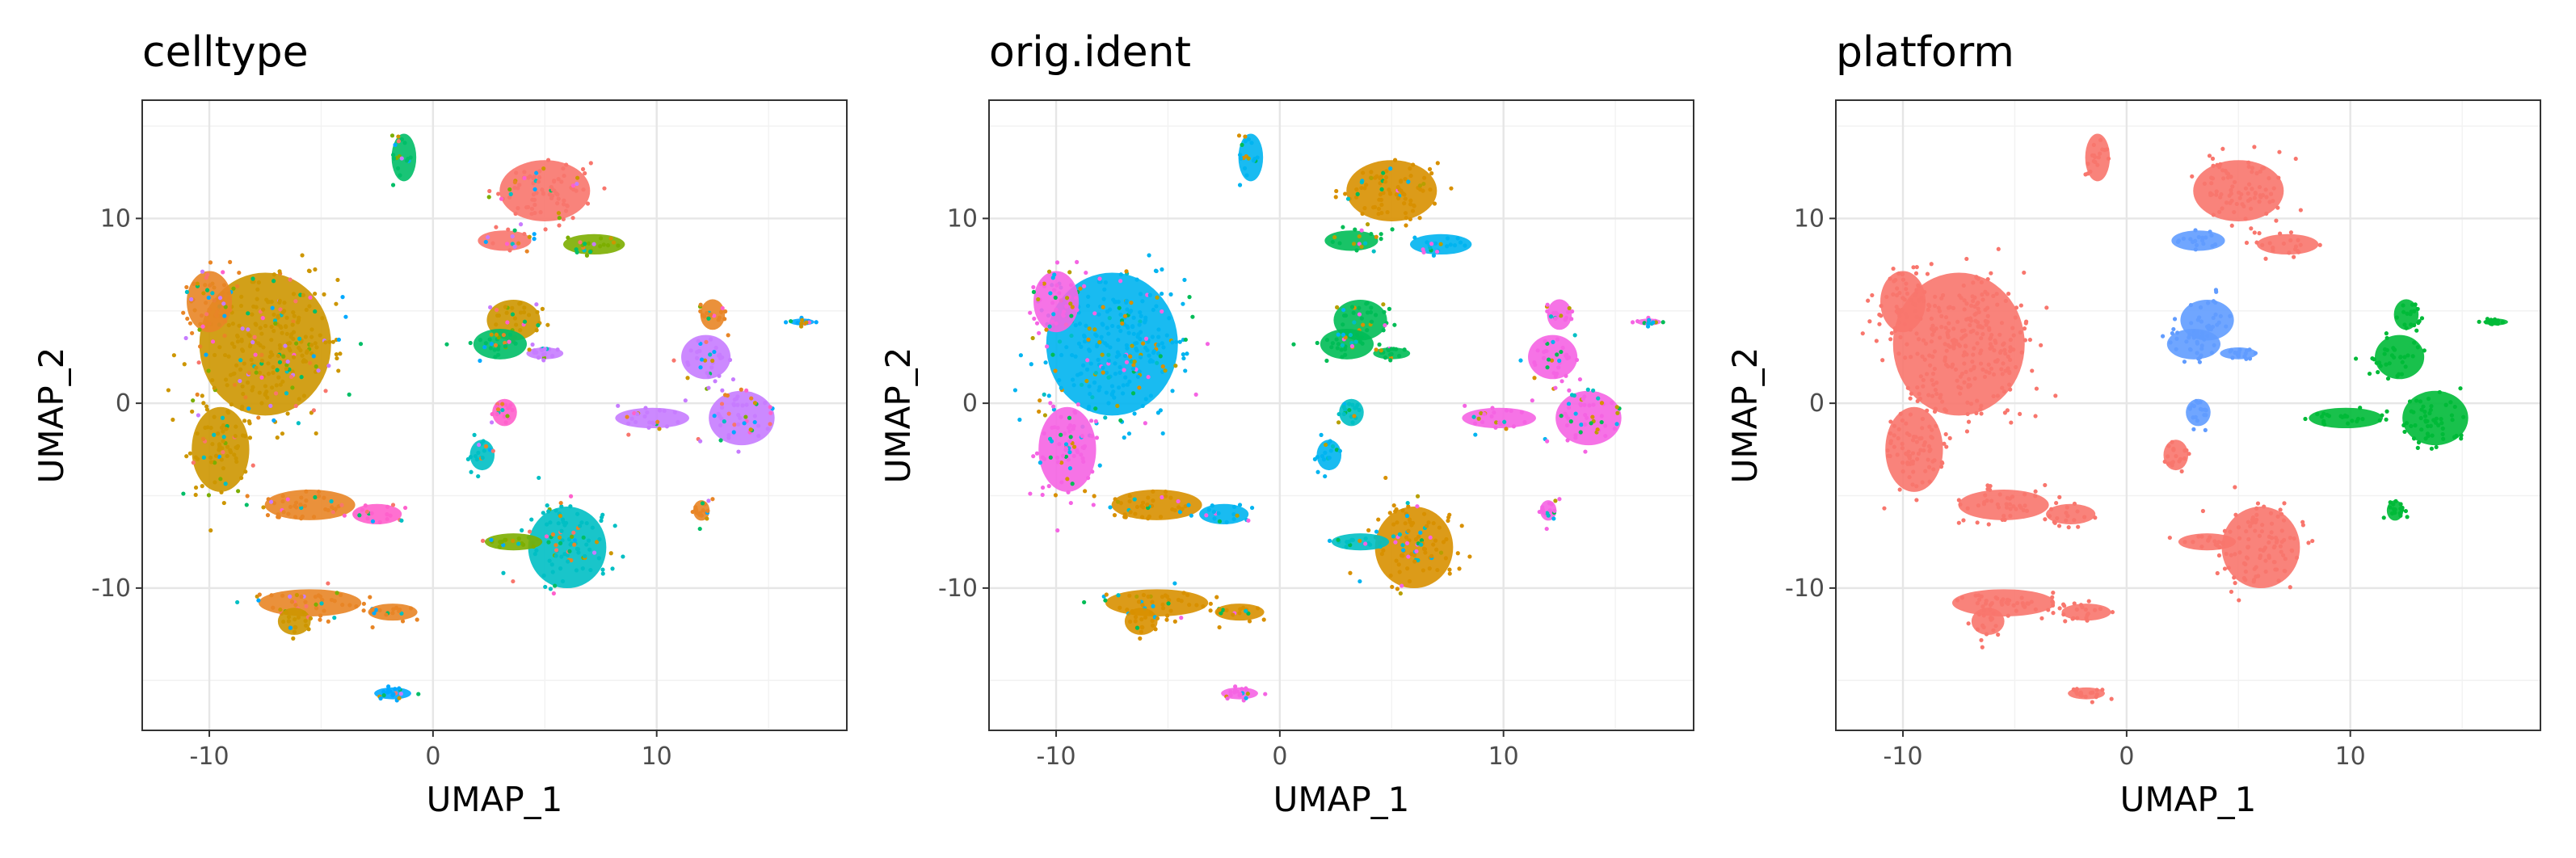 This screenshot has height=858, width=2576. Describe the element at coordinates (432, 756) in the screenshot. I see `x-tick-label: 0` at that location.